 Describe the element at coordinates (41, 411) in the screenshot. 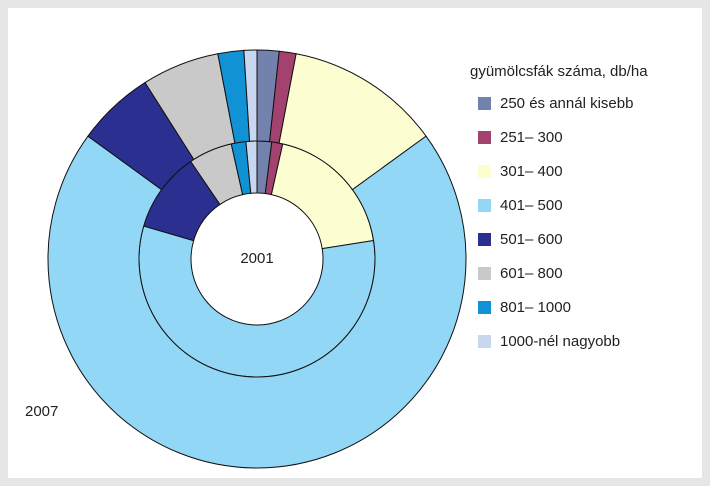

I see `outer-label: 2007` at that location.